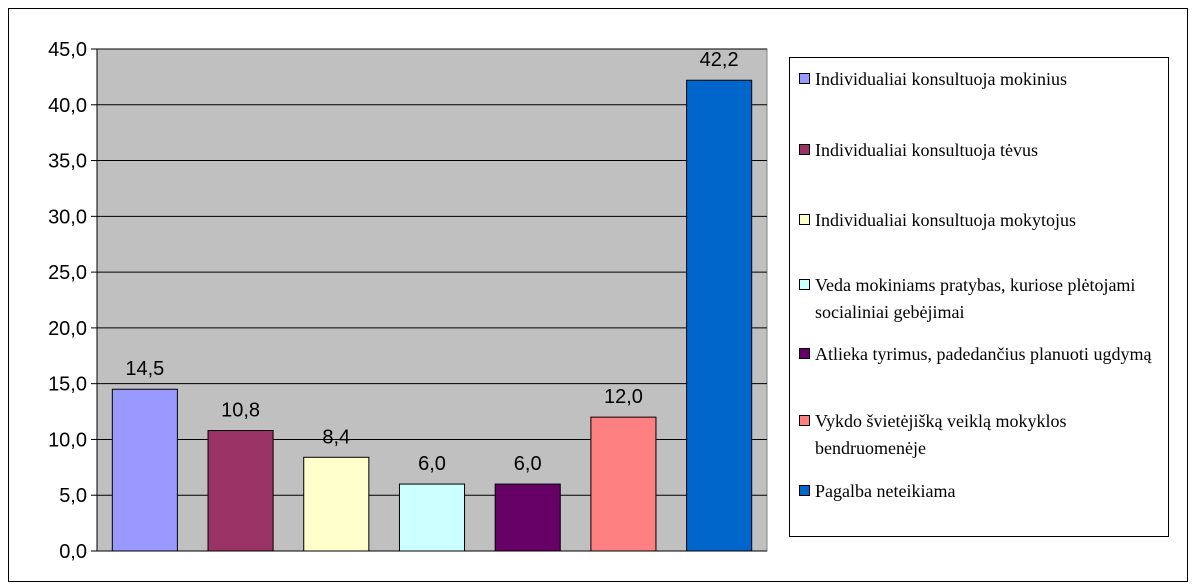 The image size is (1196, 588). I want to click on legend-item: Individualiai konsultuoja mokinius, so click(976, 79).